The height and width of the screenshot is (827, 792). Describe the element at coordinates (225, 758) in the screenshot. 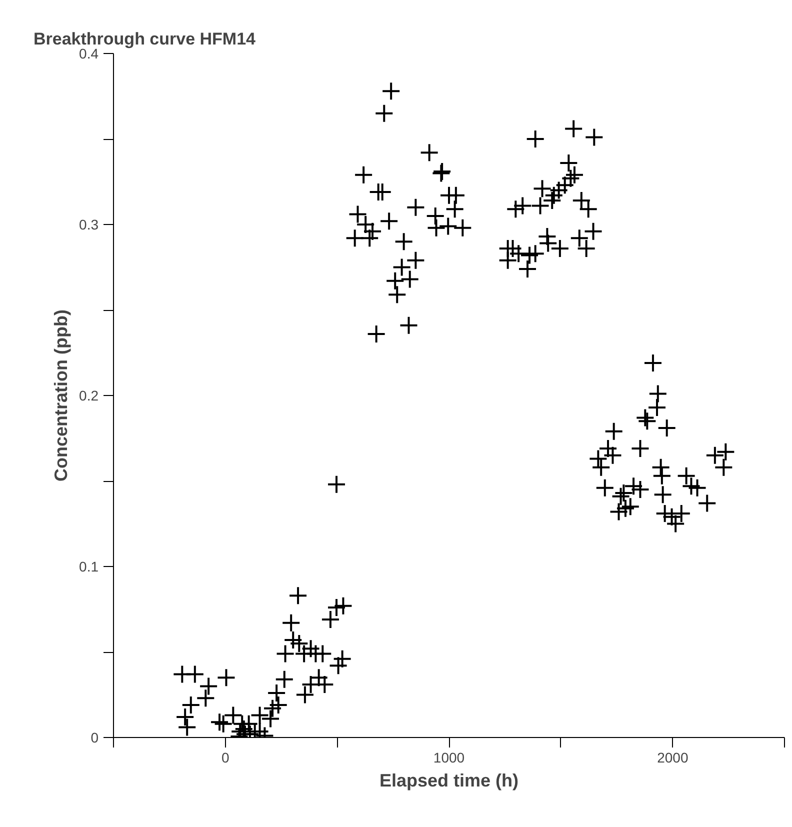

I see `x-tick-label: 0` at that location.